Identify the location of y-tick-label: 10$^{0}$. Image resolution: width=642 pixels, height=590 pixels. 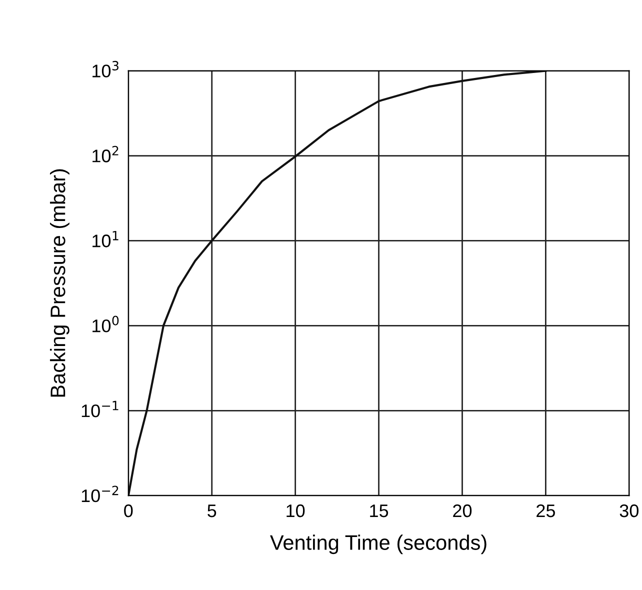
(105, 324).